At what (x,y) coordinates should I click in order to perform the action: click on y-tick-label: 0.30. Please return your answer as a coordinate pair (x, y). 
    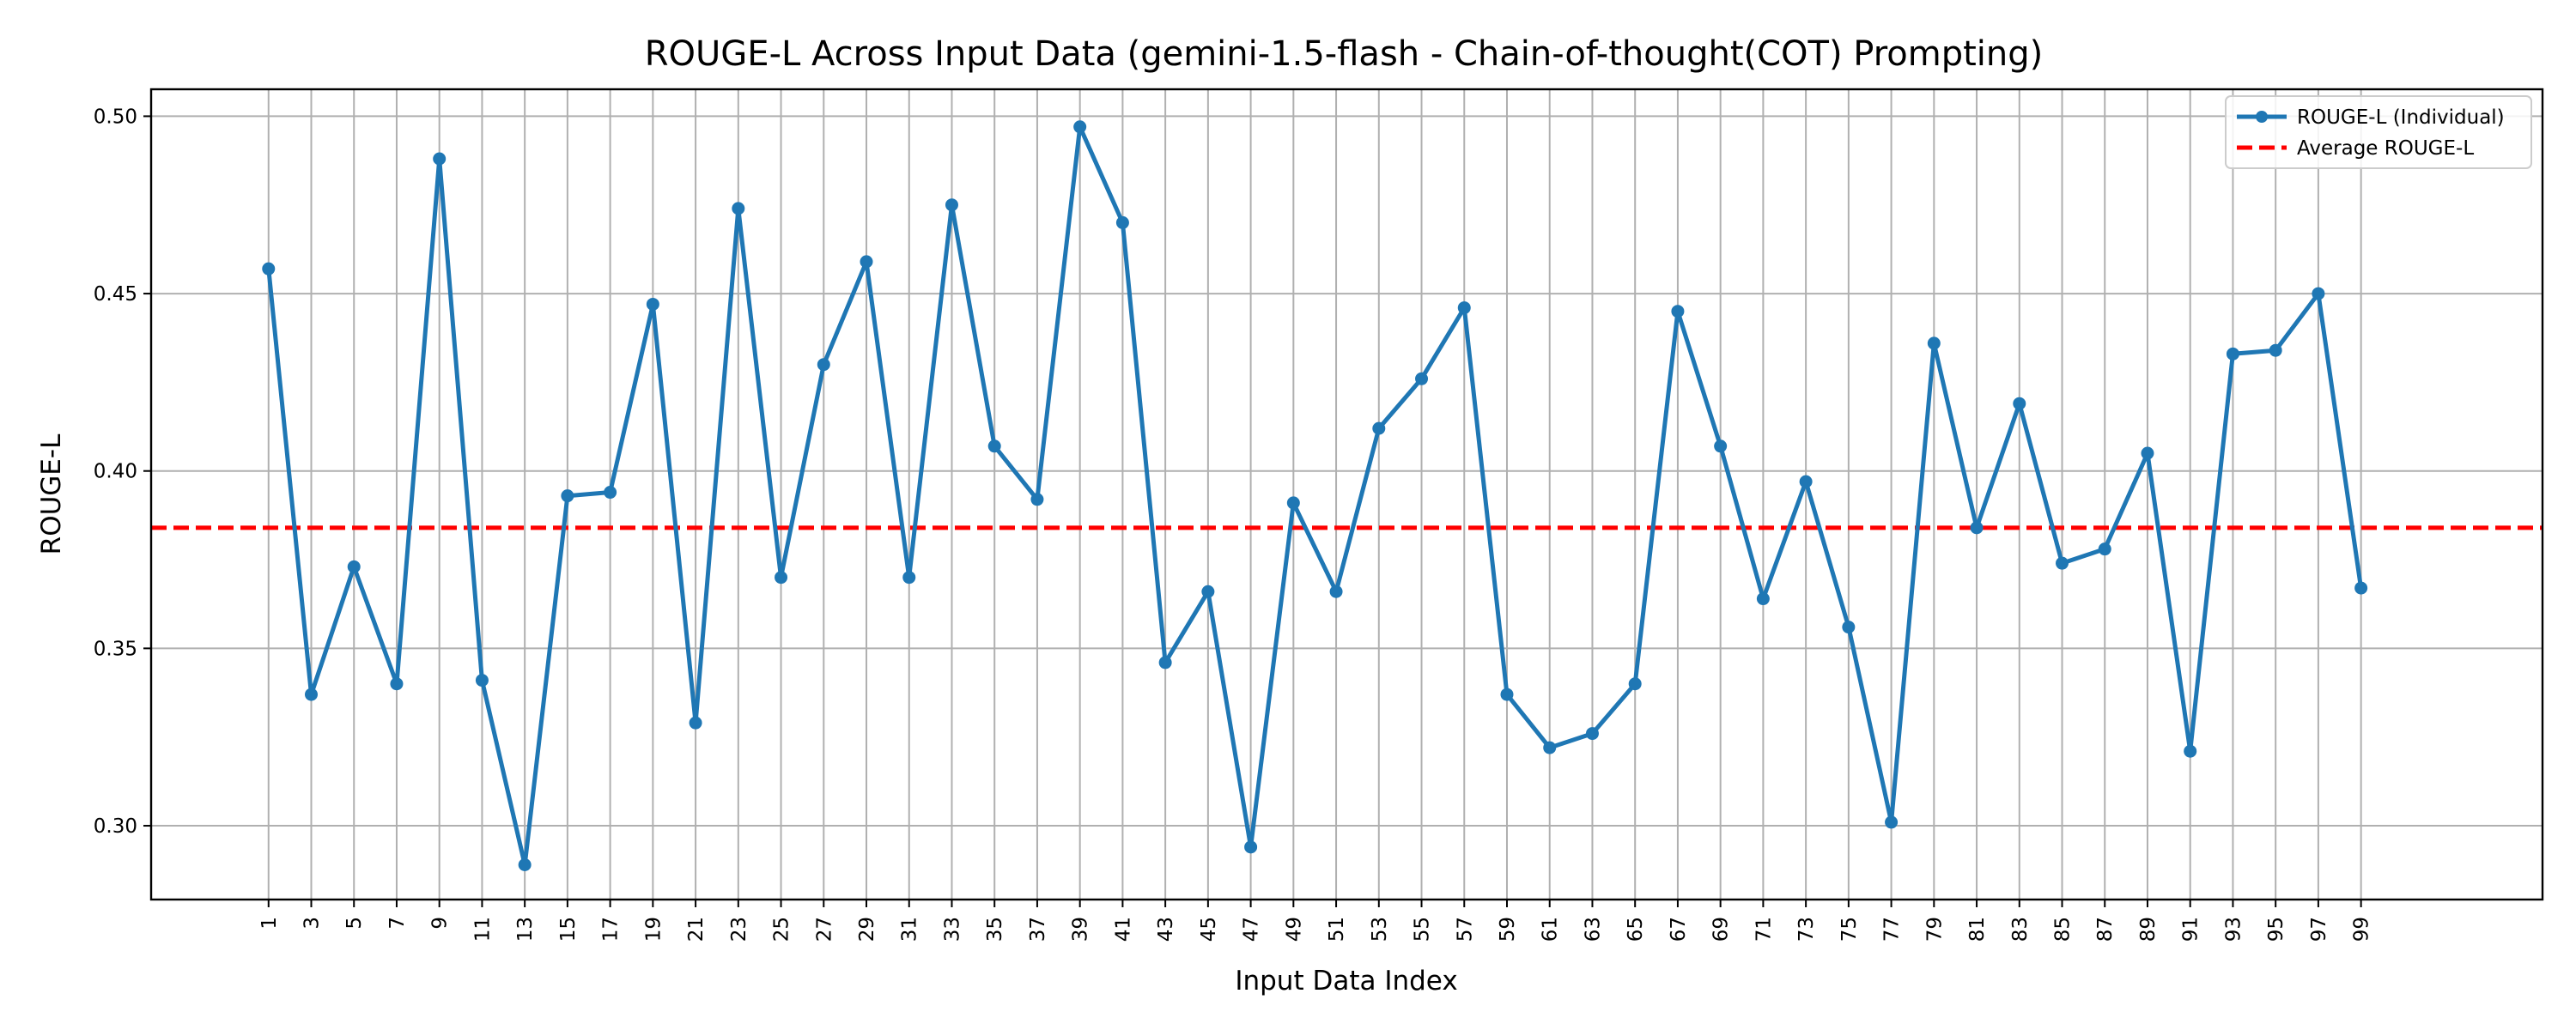
    Looking at the image, I should click on (116, 826).